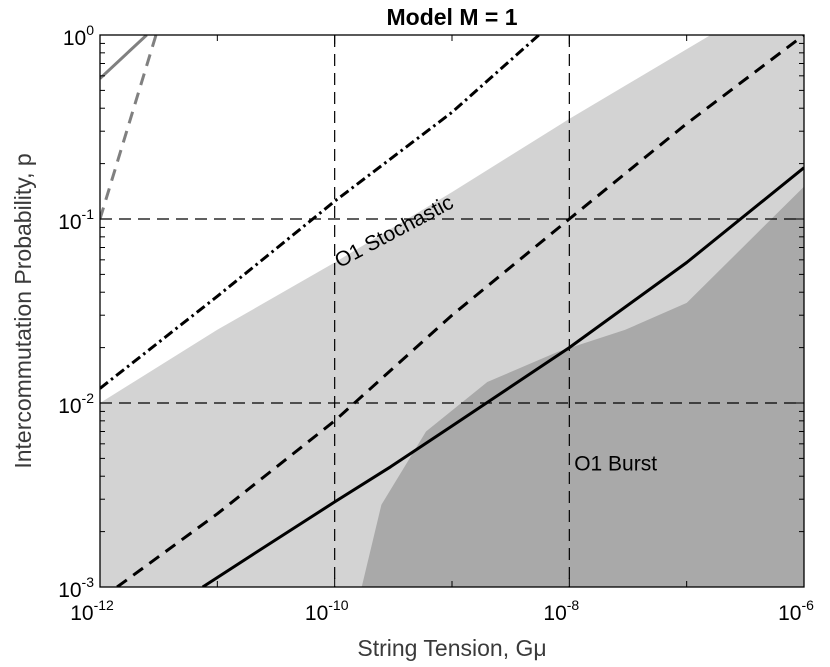  I want to click on x-tick-label: 10⁻¹², so click(92, 611).